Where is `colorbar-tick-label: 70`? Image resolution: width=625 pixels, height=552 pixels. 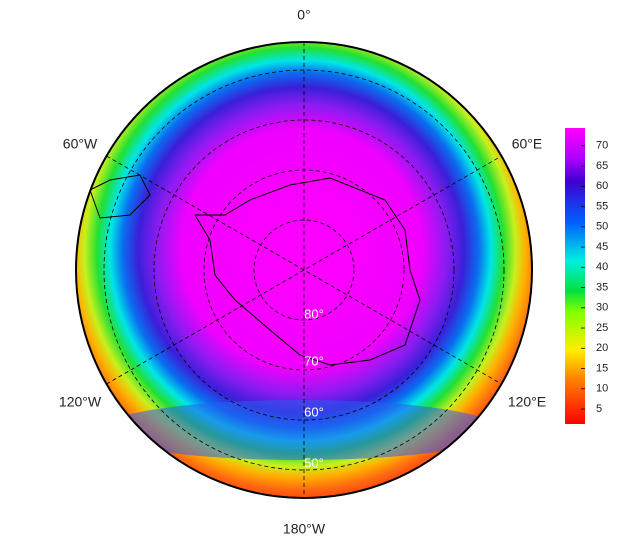
colorbar-tick-label: 70 is located at coordinates (602, 146).